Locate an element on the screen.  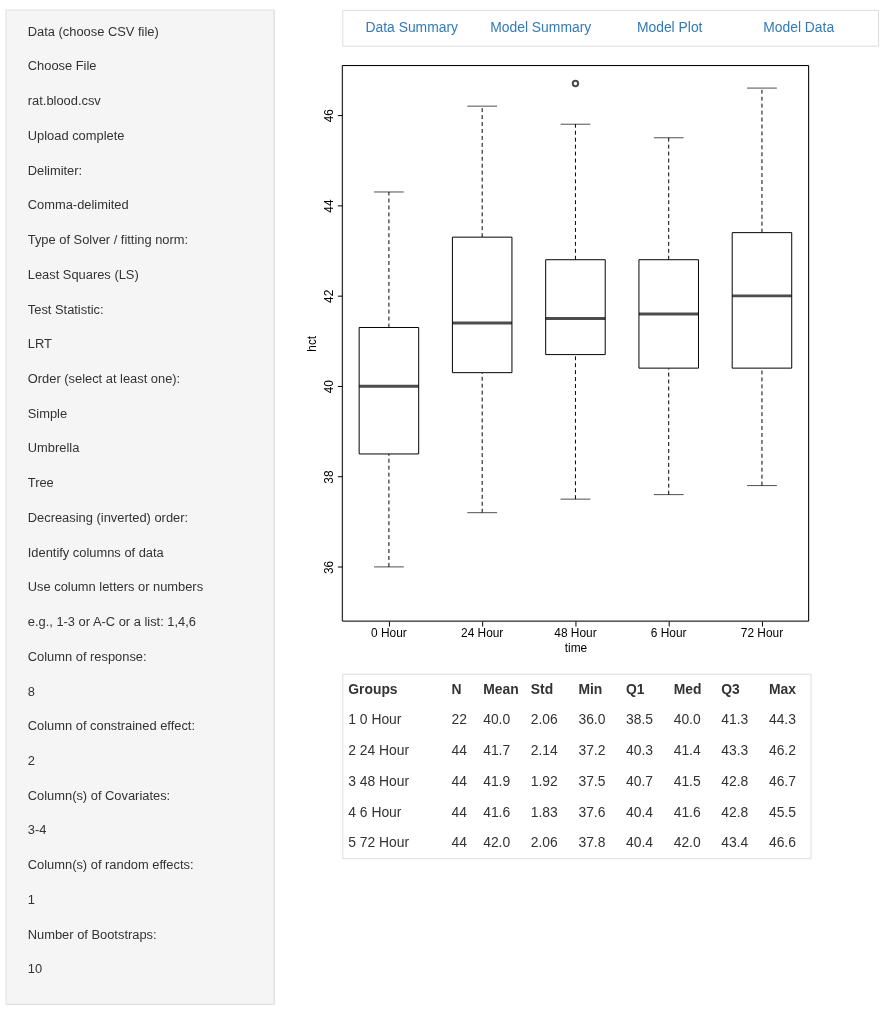
text: Model Summary is located at coordinates (541, 26).